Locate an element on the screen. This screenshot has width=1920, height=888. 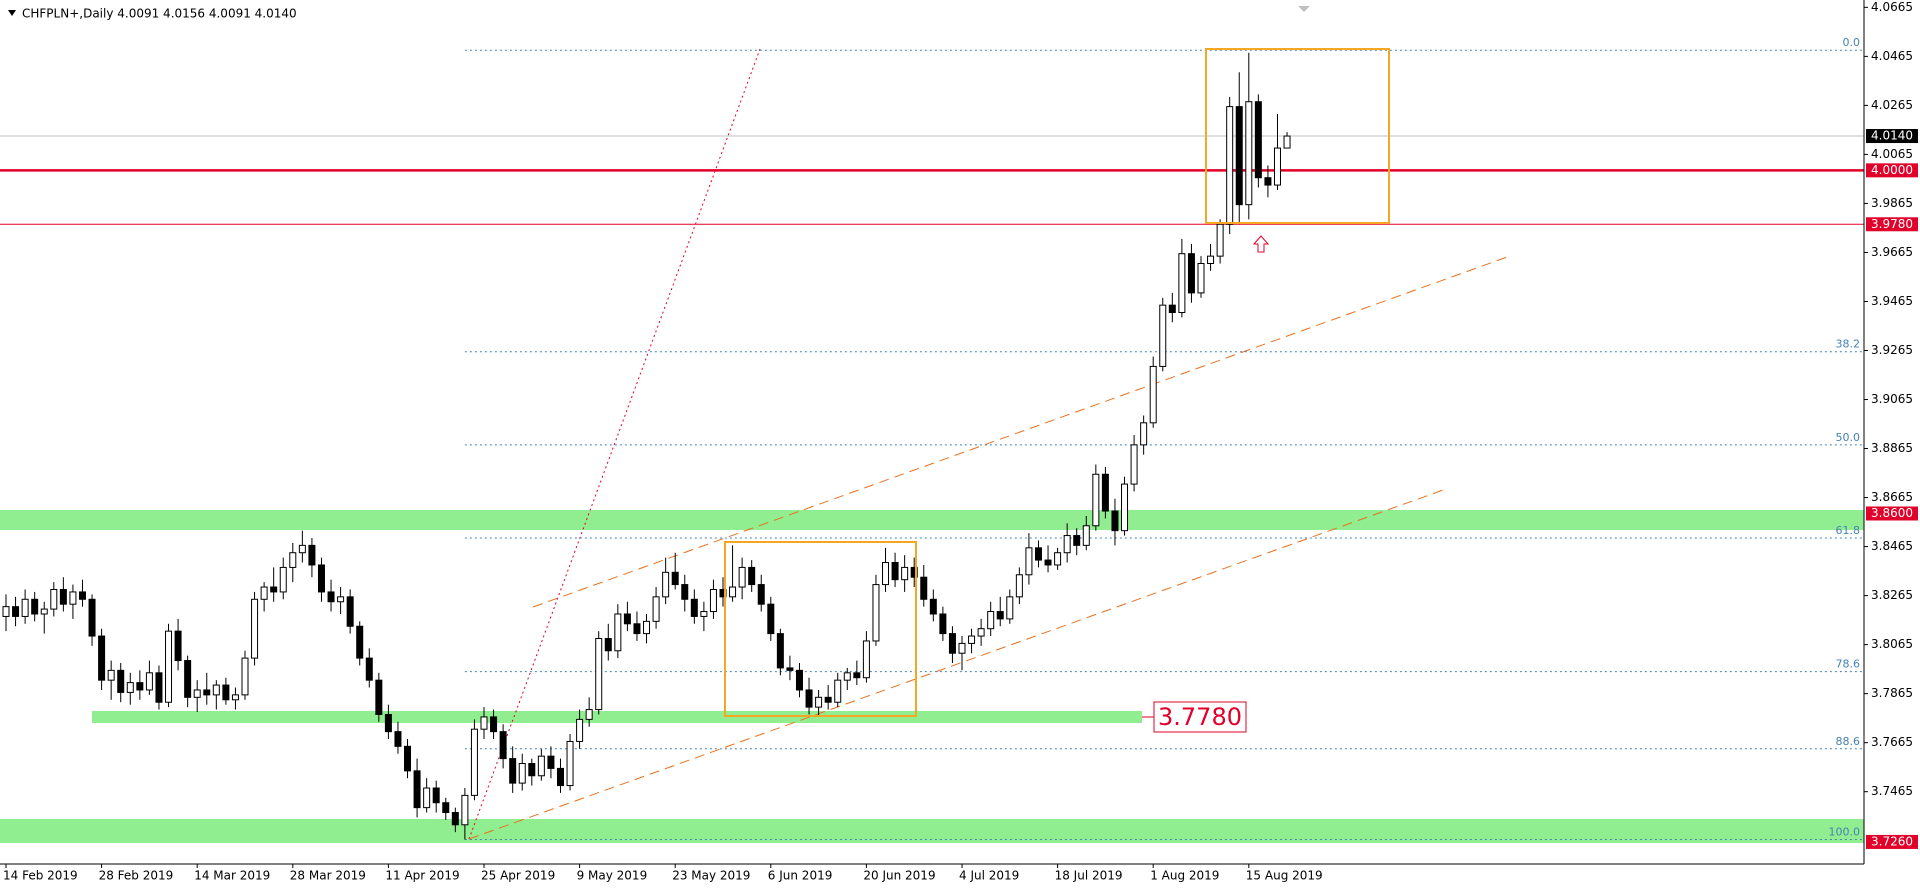
fib-label: 38.2 is located at coordinates (1848, 344).